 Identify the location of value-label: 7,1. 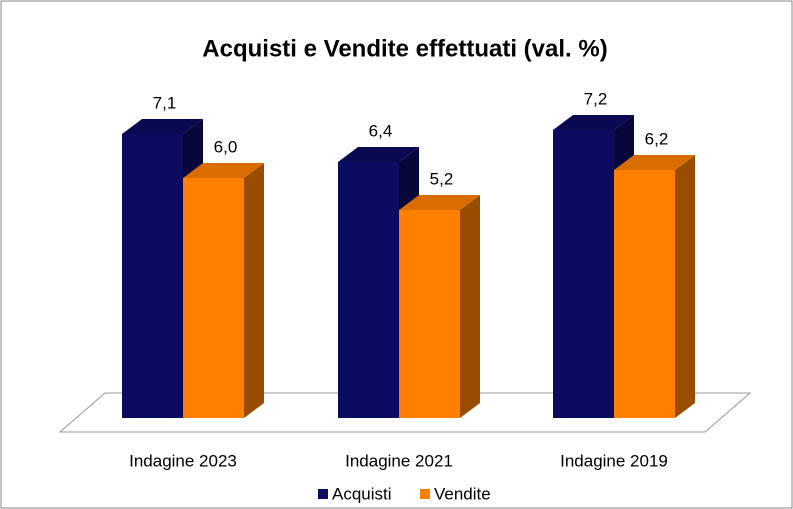
(165, 102).